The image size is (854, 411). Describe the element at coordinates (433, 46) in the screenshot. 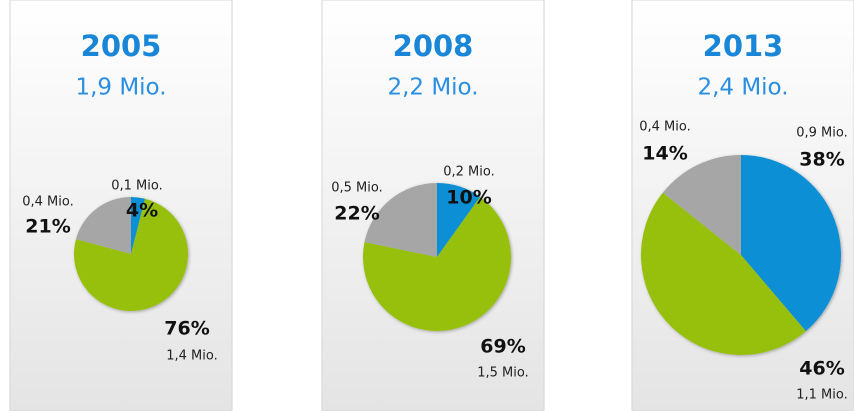

I see `pie-title: 2008` at that location.